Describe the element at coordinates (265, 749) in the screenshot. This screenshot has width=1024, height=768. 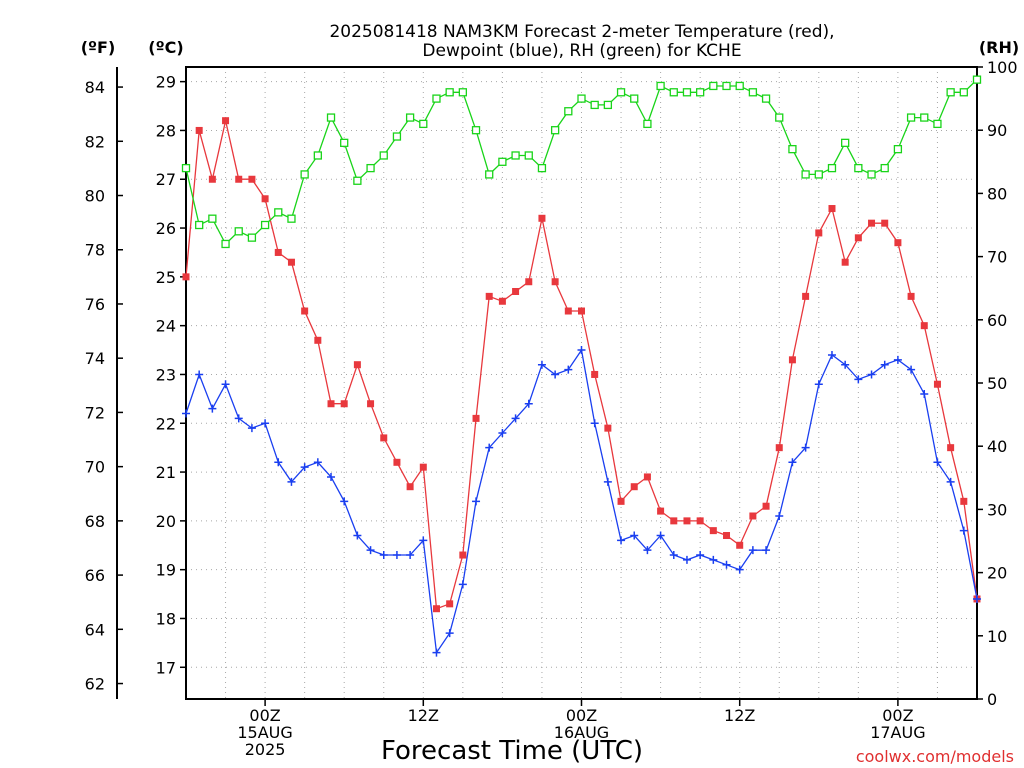
I see `x-tick-label: 2025` at that location.